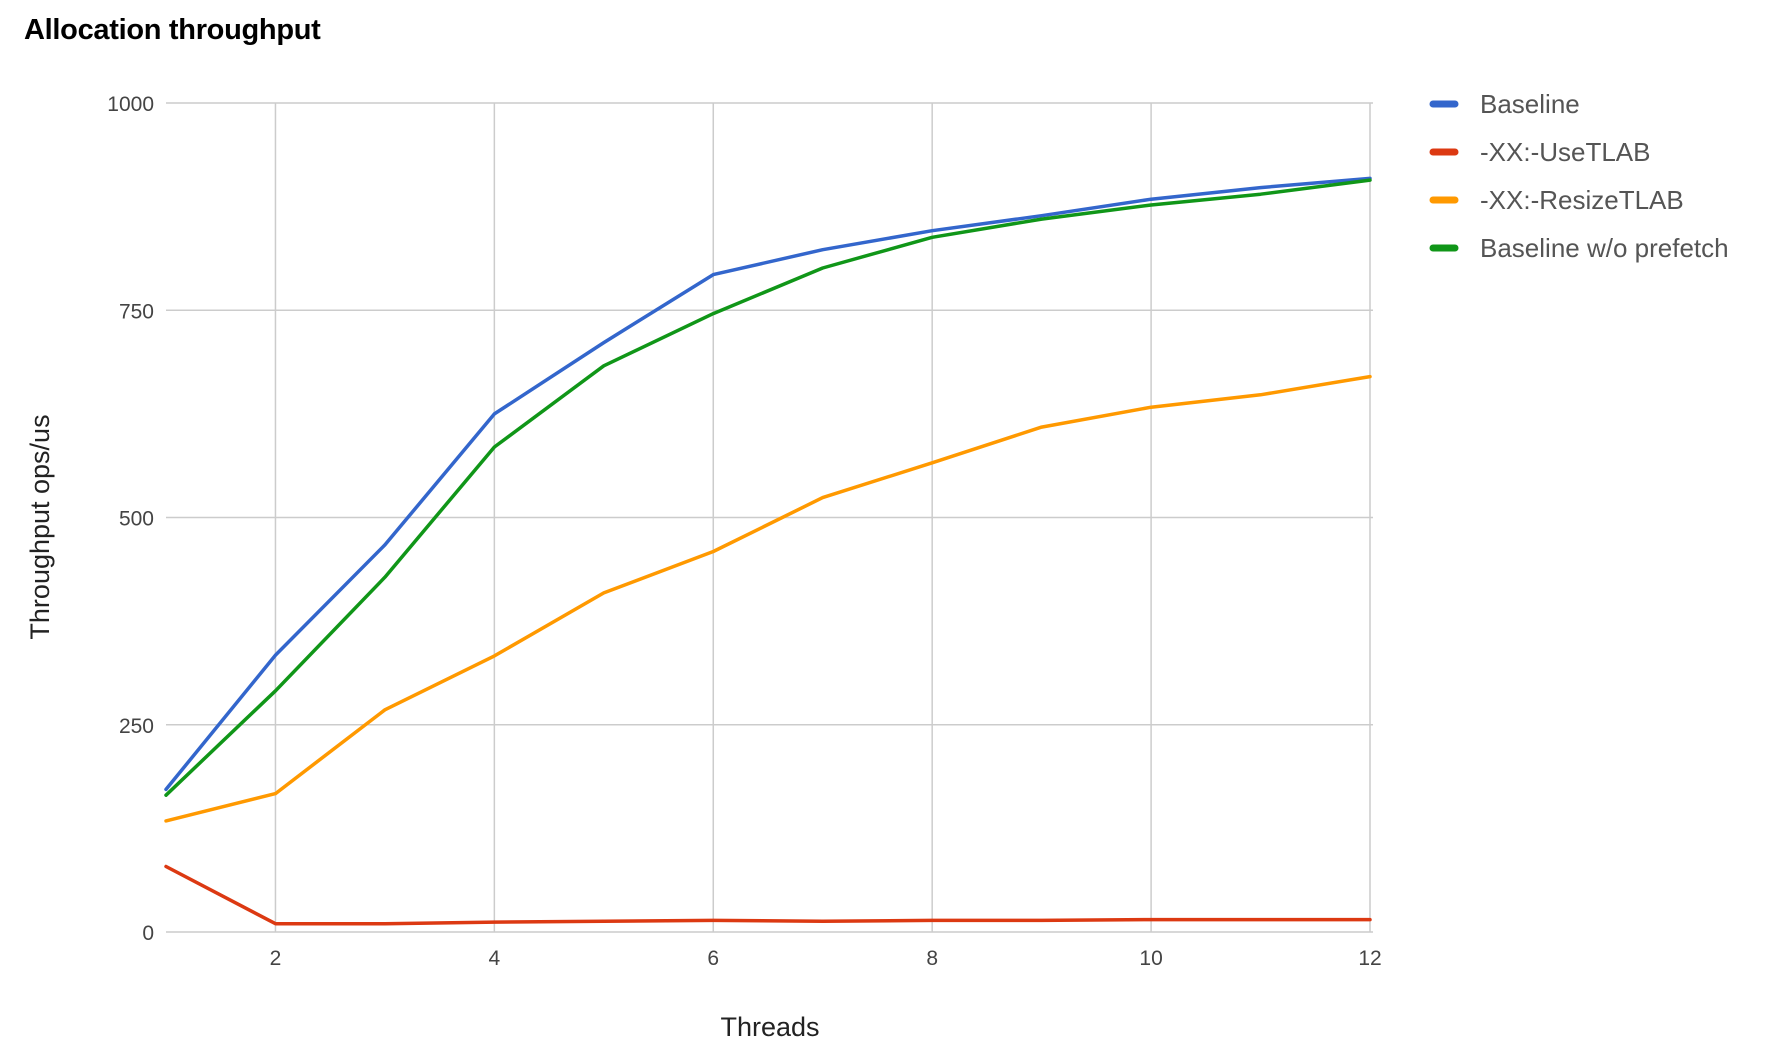 Image resolution: width=1766 pixels, height=1064 pixels. Describe the element at coordinates (495, 958) in the screenshot. I see `x-tick-label: 4` at that location.